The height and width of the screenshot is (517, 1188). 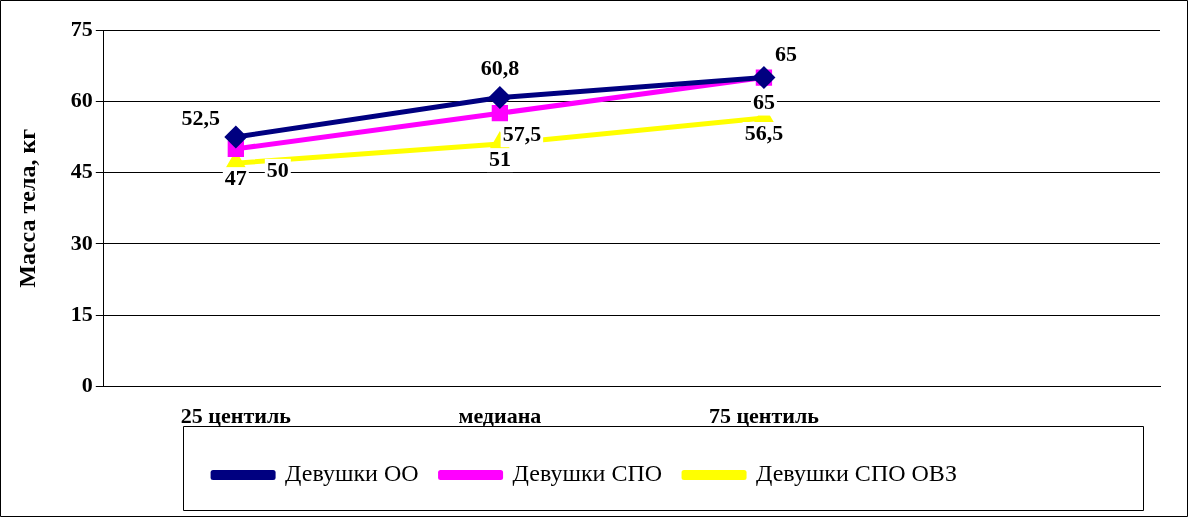 What do you see at coordinates (26, 208) in the screenshot?
I see `y-axis-title: Масса тела, кг` at bounding box center [26, 208].